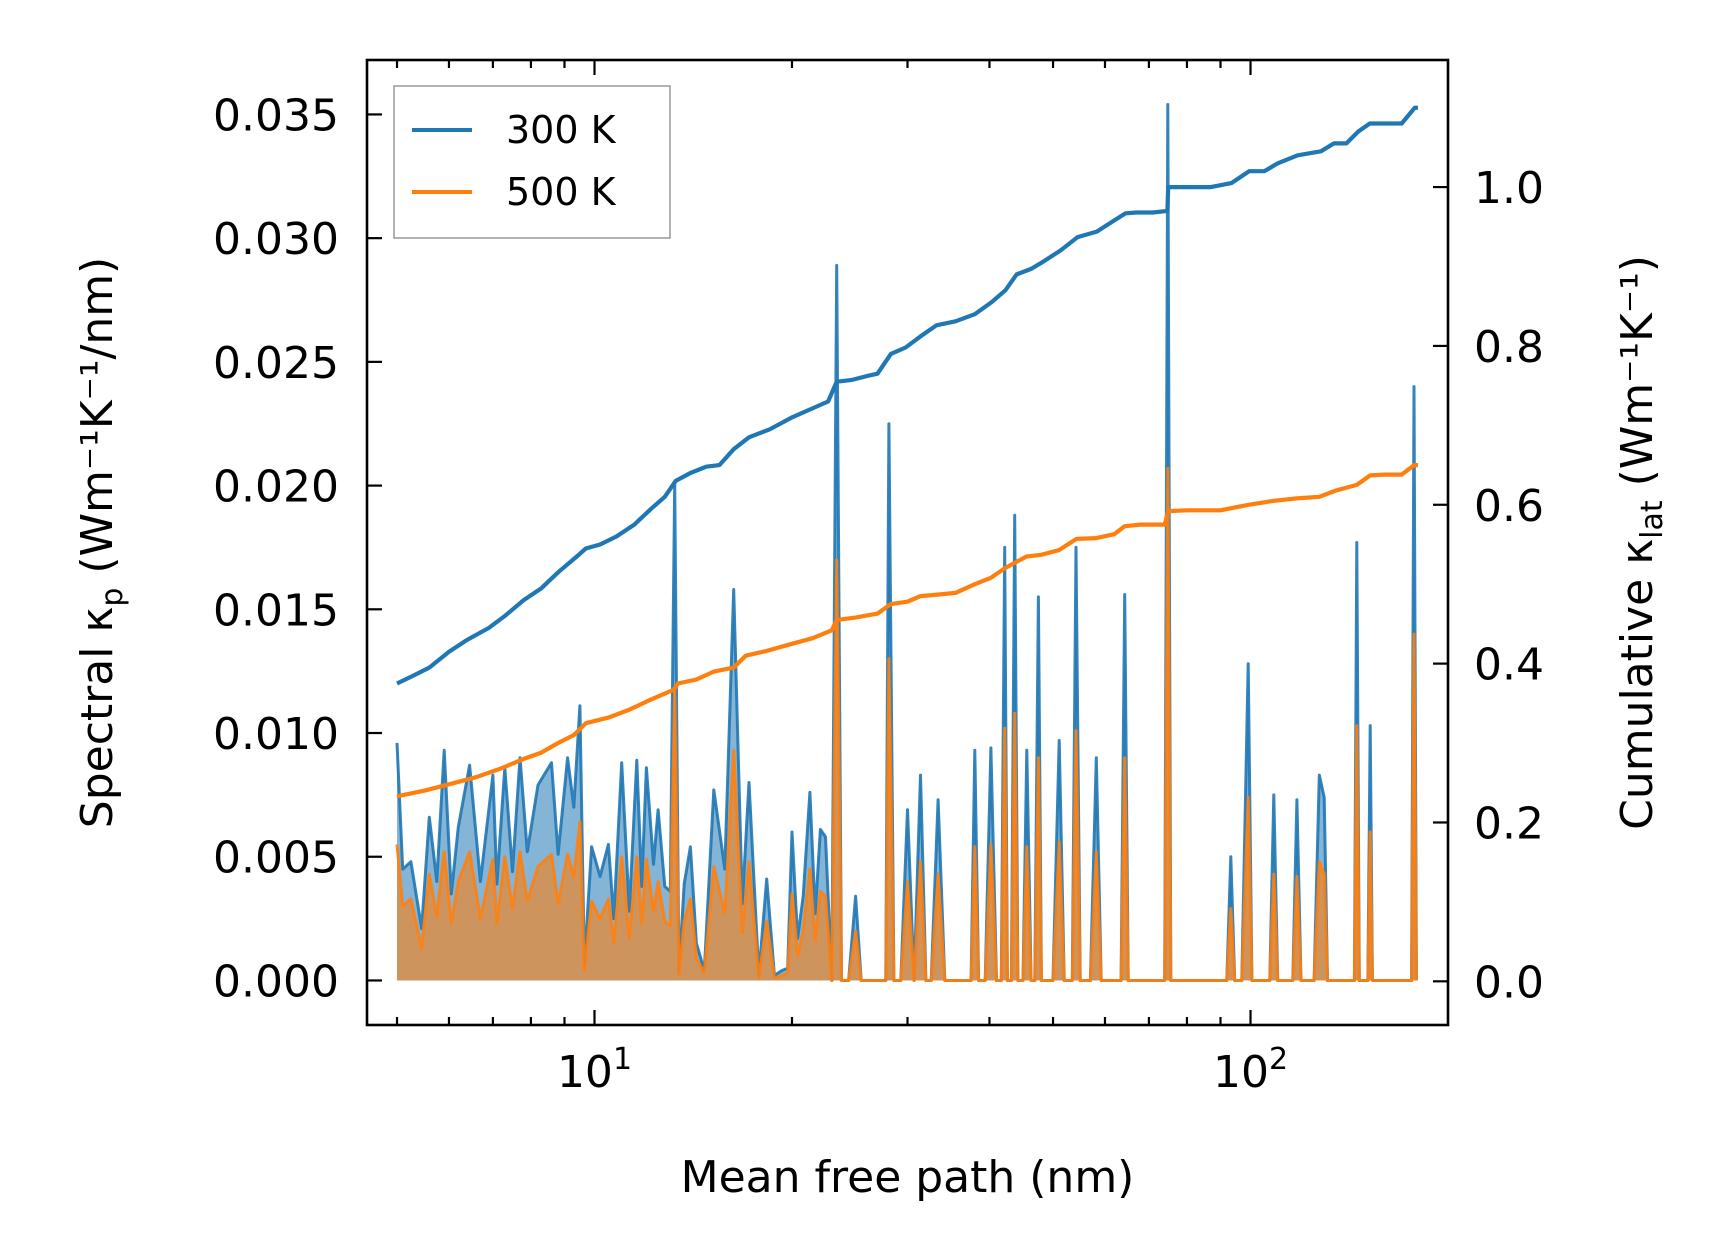  Describe the element at coordinates (276, 858) in the screenshot. I see `y-left-tick-label: 0.005` at that location.